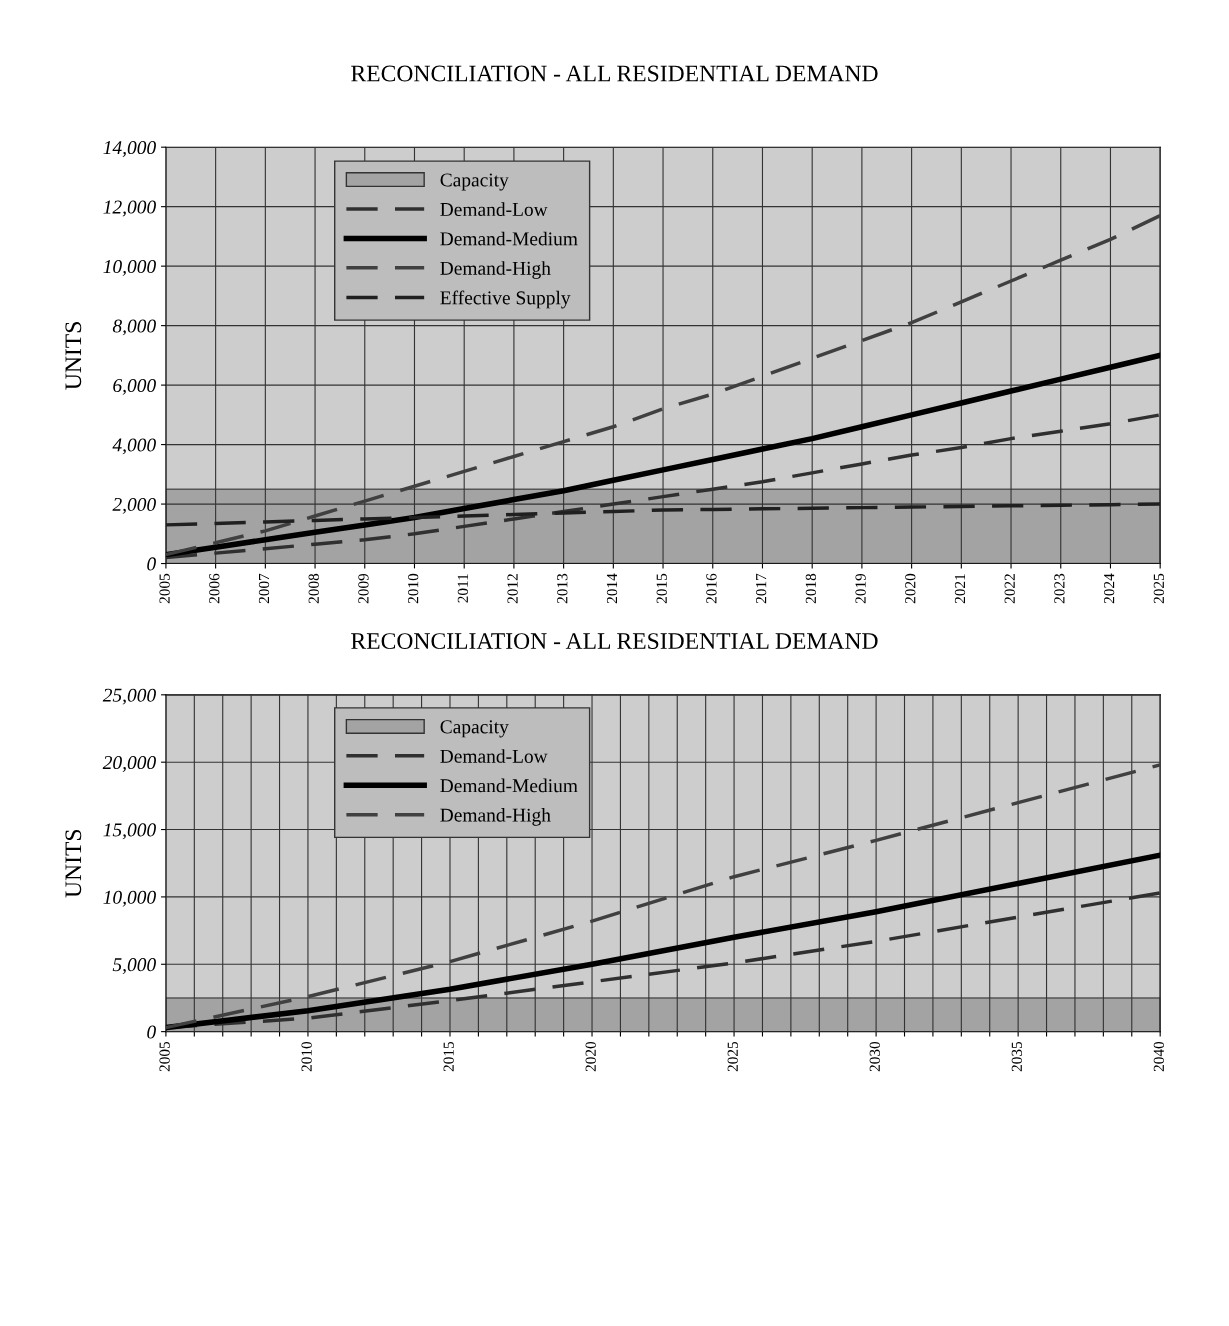 The height and width of the screenshot is (1326, 1229). I want to click on y-tick-label: 6,000, so click(134, 386).